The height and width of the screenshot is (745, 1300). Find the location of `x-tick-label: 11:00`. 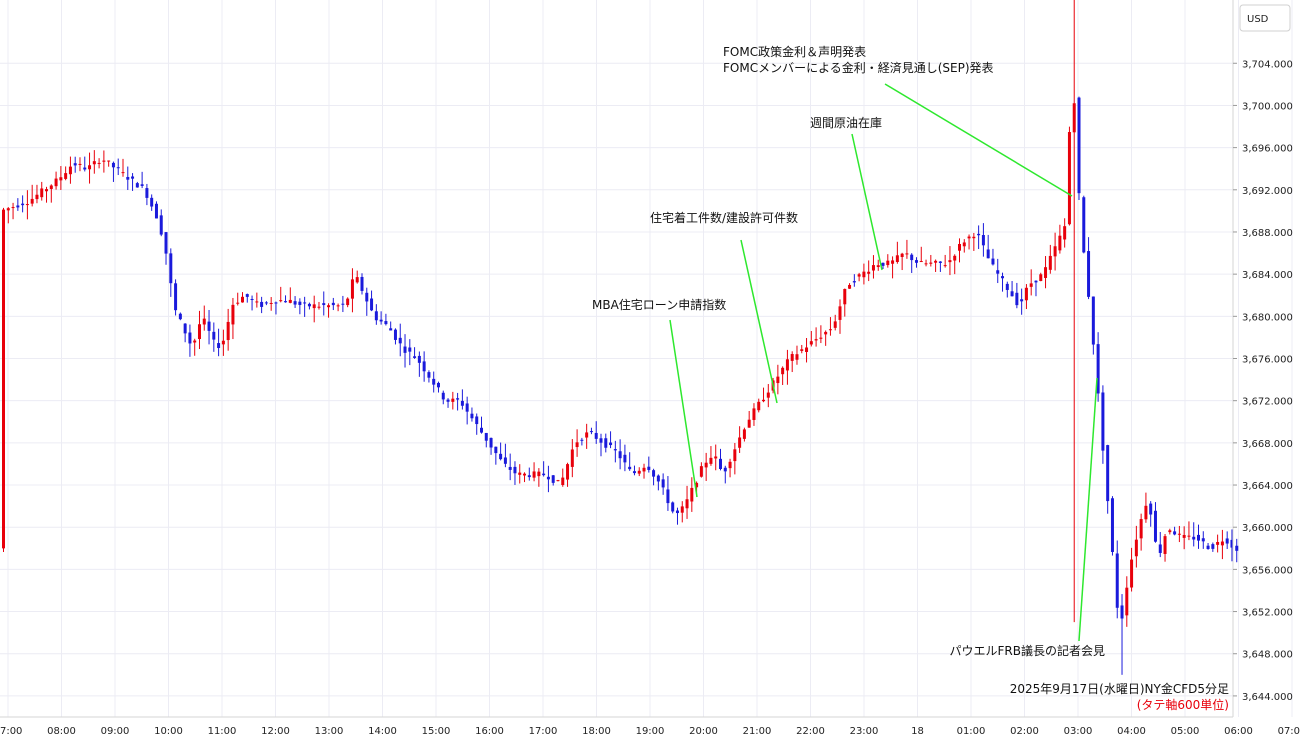

x-tick-label: 11:00 is located at coordinates (222, 731).